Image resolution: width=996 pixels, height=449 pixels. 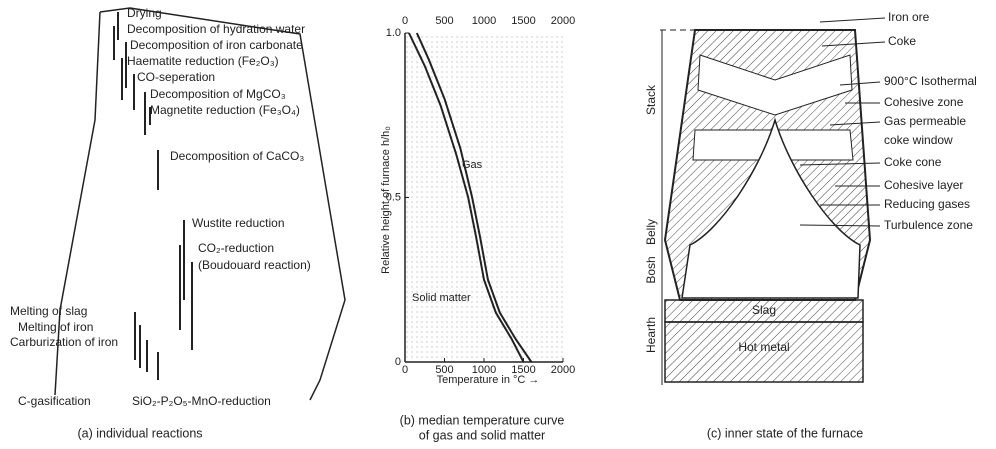 I want to click on zone-label: Bosh, so click(x=651, y=269).